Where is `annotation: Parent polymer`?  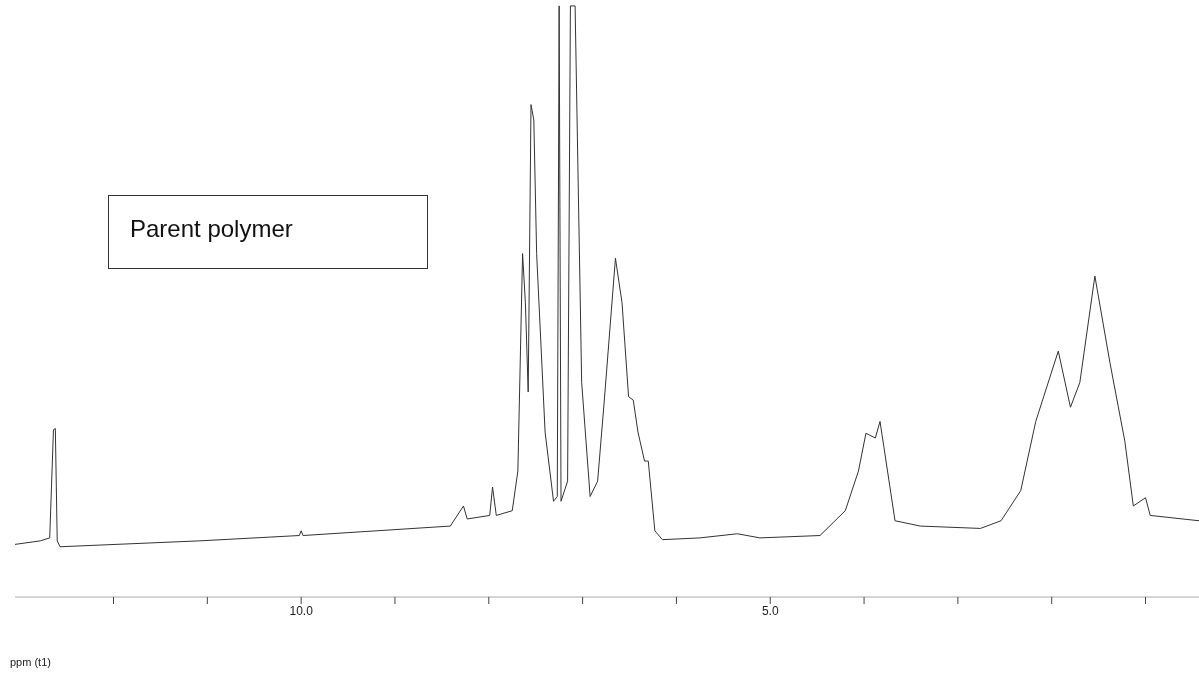 annotation: Parent polymer is located at coordinates (211, 229).